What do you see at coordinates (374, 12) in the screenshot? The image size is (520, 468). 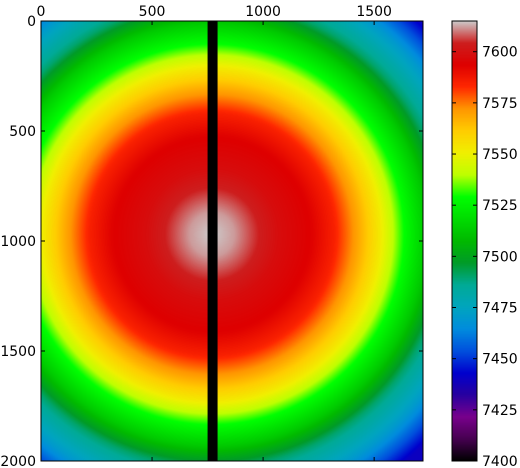 I see `x-tick-label: 1500` at bounding box center [374, 12].